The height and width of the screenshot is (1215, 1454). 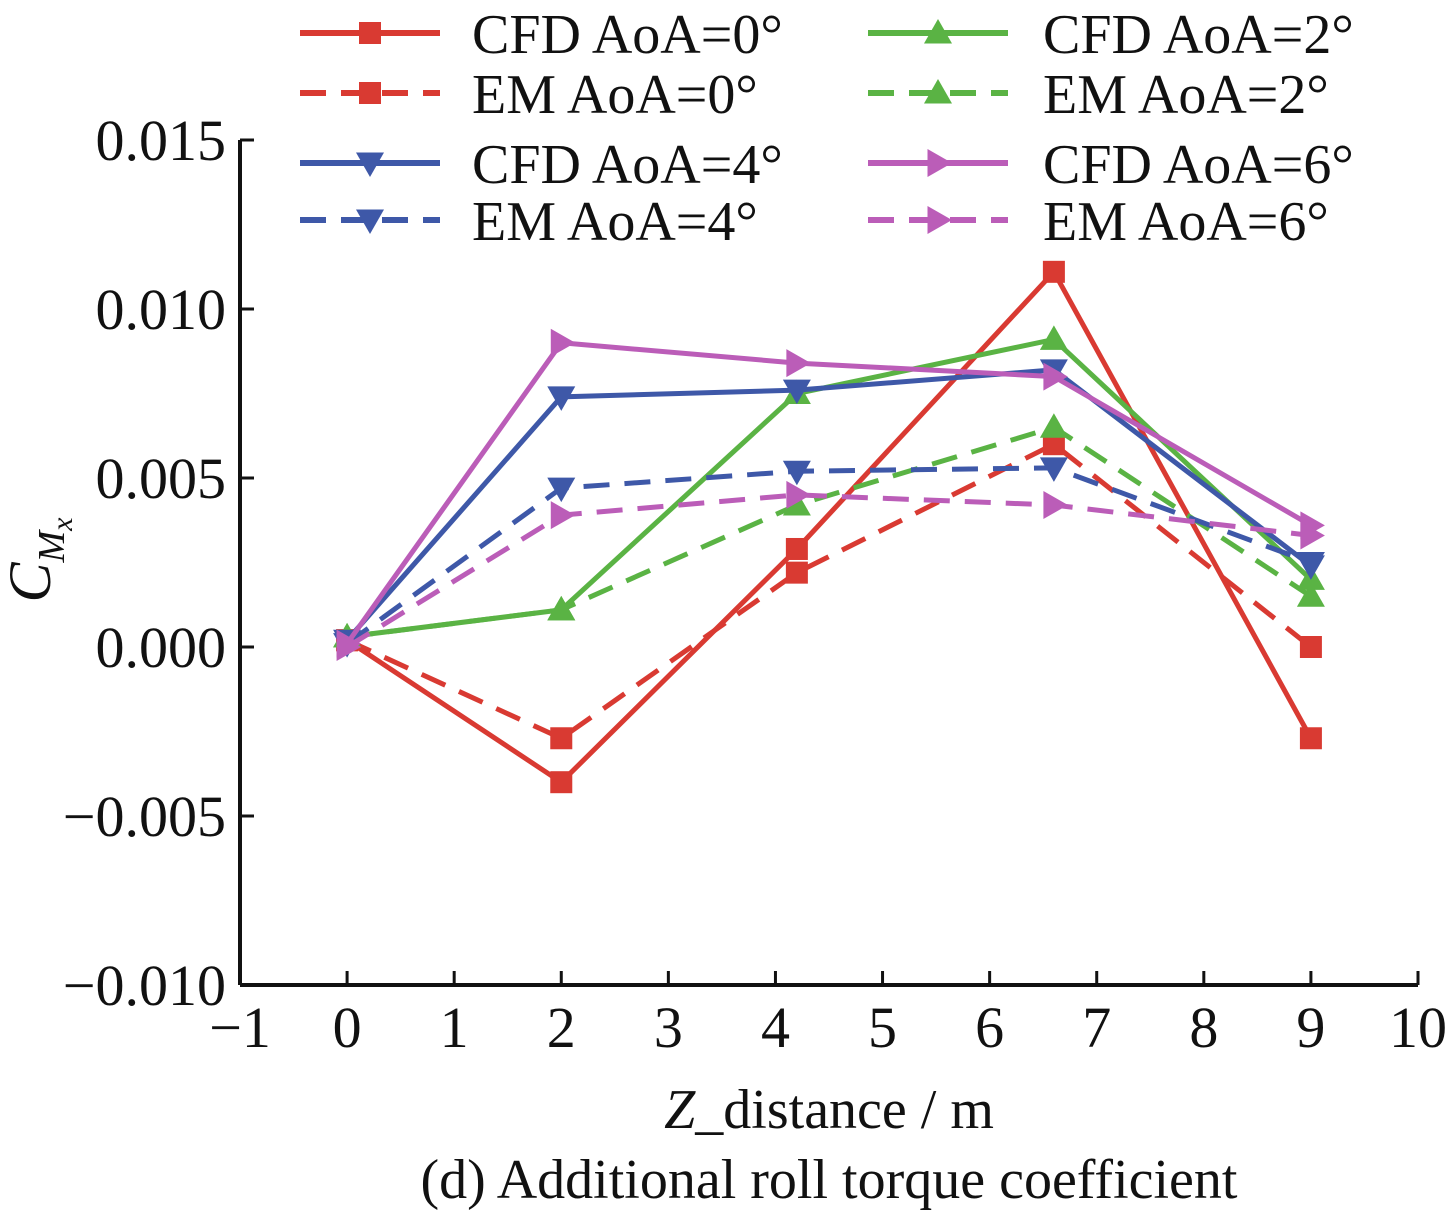 What do you see at coordinates (161, 647) in the screenshot?
I see `y-tick-label: 0.000` at bounding box center [161, 647].